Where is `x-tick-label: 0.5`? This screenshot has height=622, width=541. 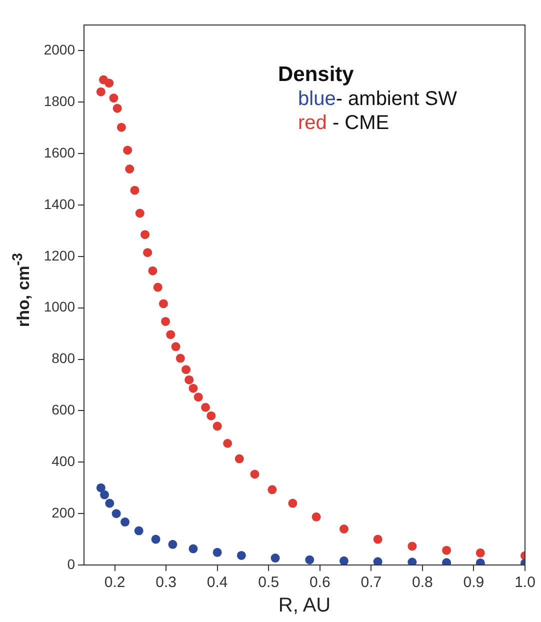
x-tick-label: 0.5 is located at coordinates (269, 583).